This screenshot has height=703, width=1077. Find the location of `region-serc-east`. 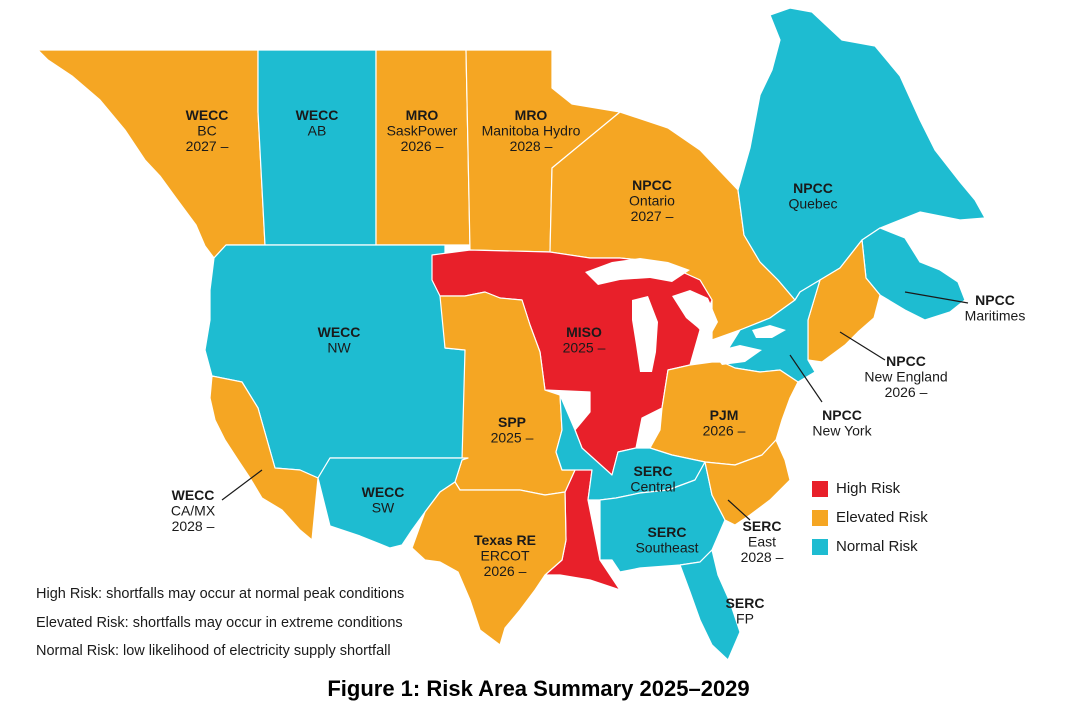

region-serc-east is located at coordinates (747, 482).